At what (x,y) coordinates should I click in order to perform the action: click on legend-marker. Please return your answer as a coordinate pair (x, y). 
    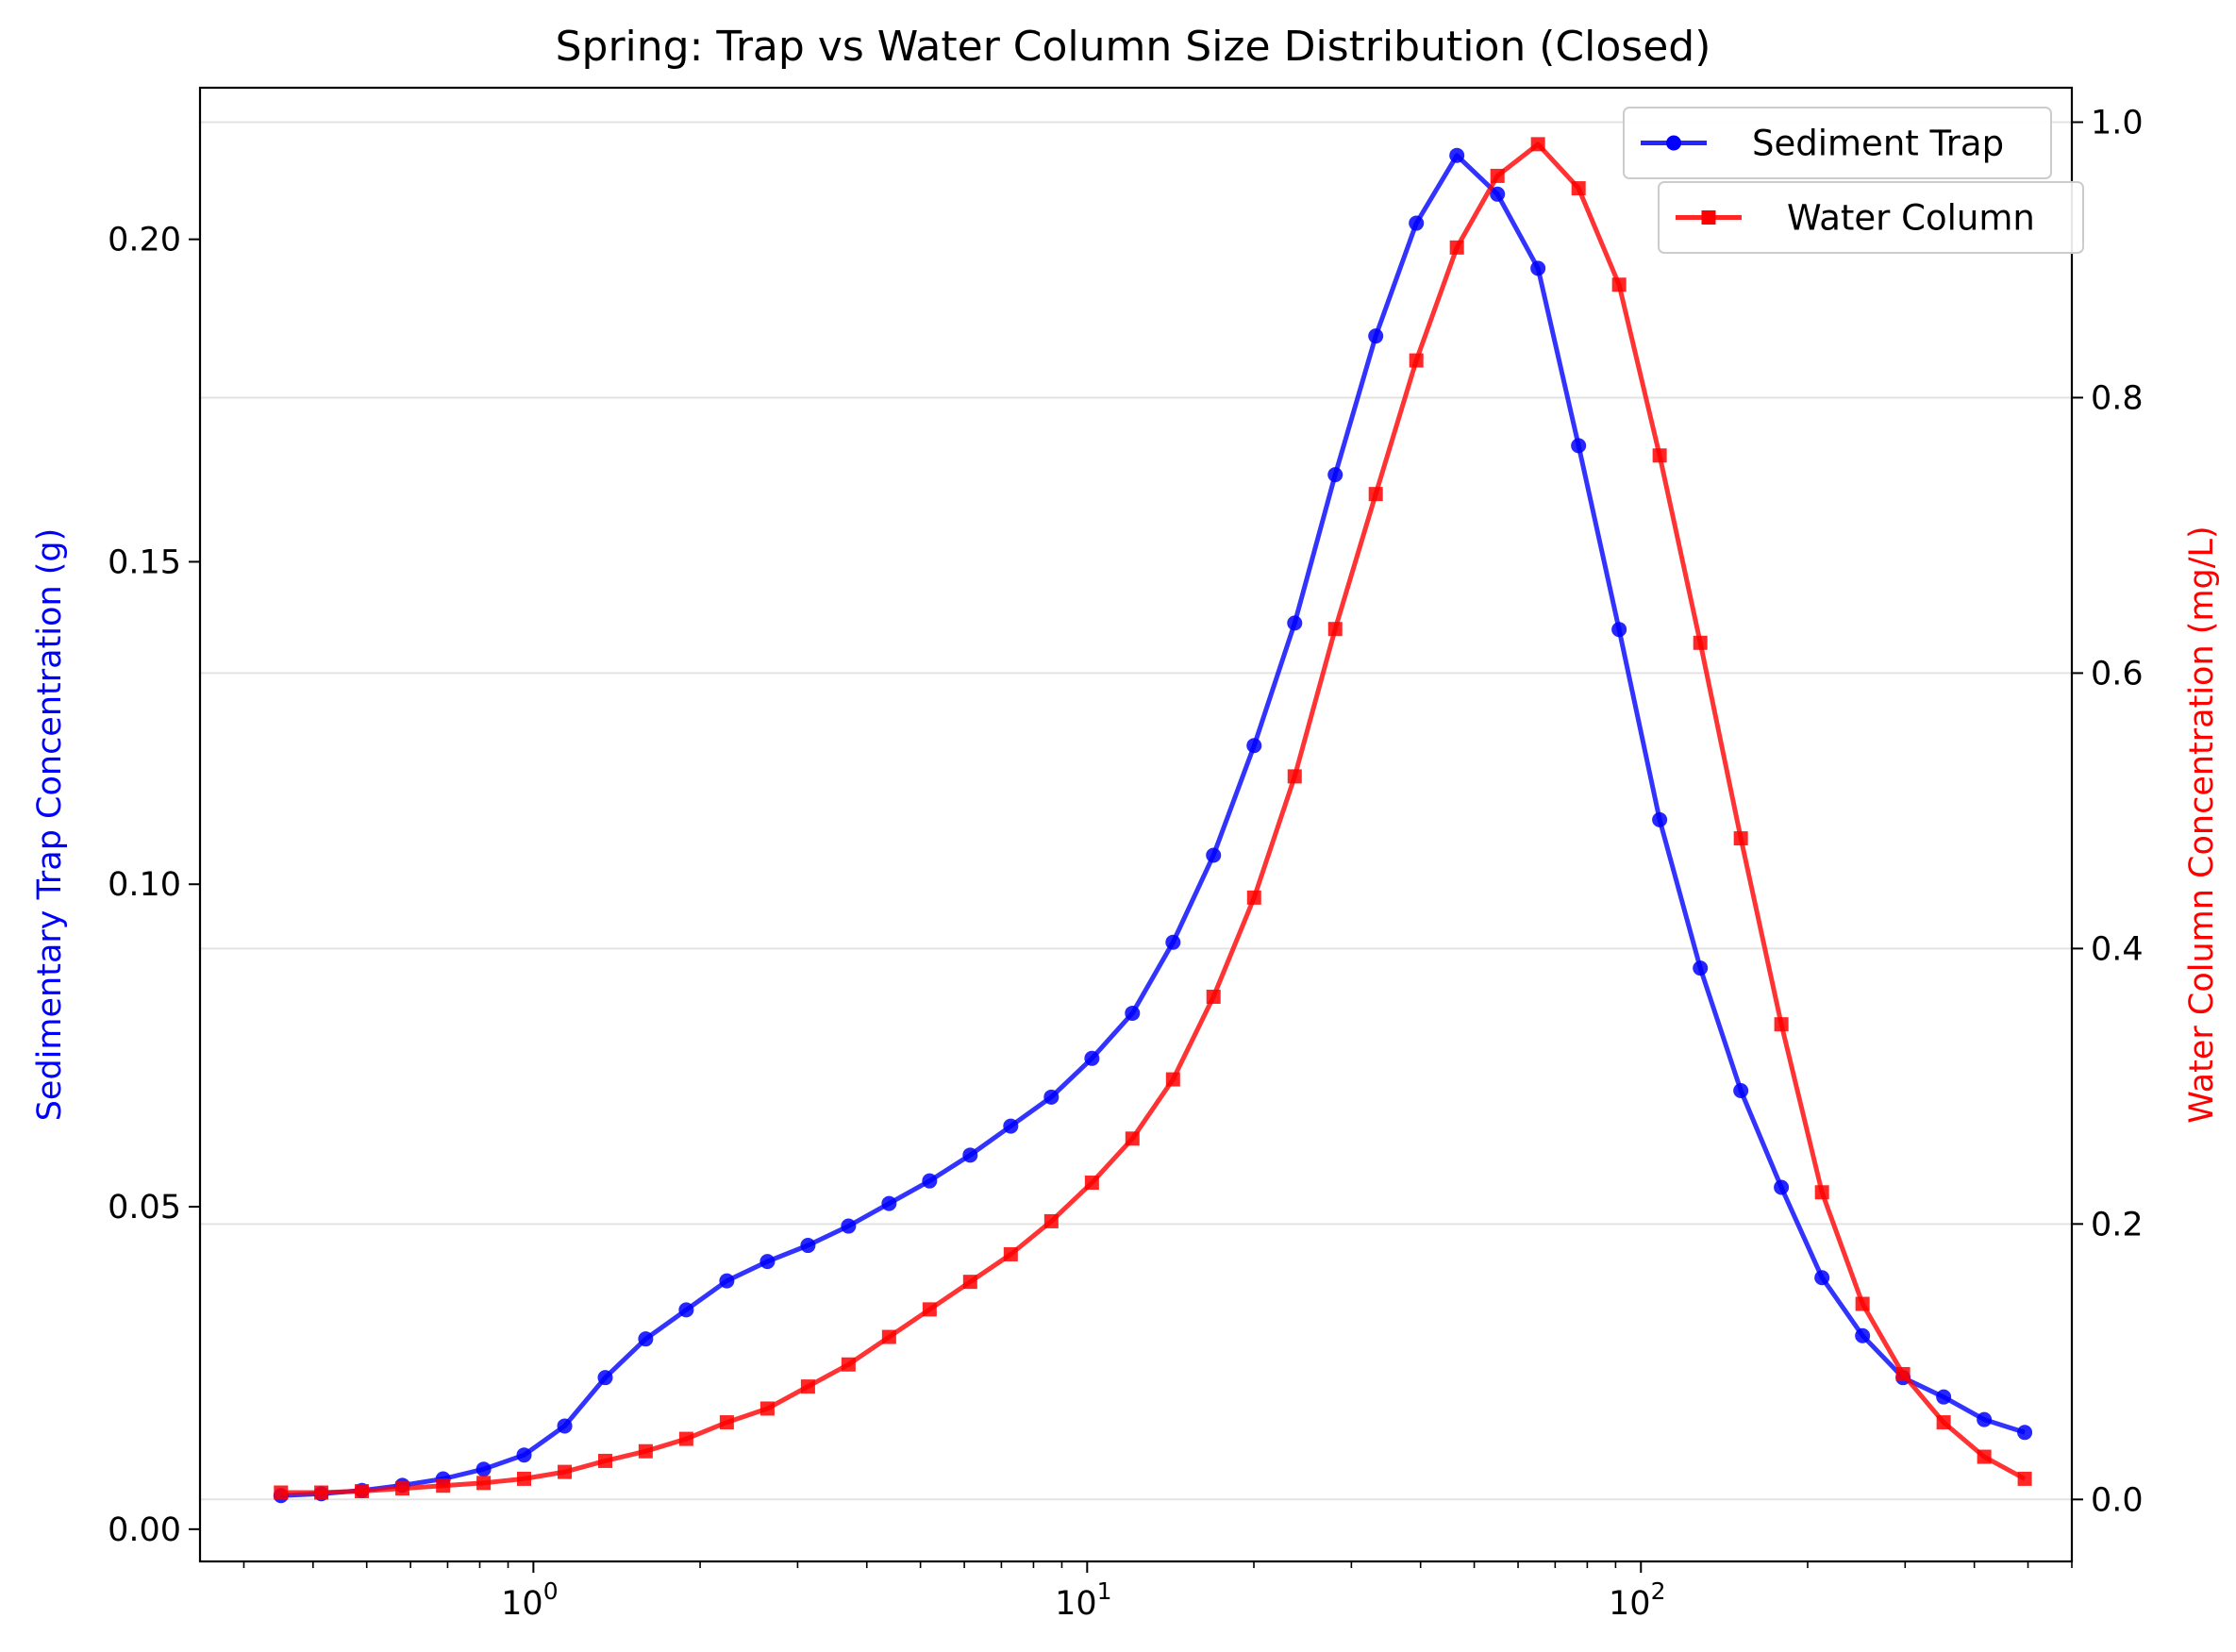
    Looking at the image, I should click on (1708, 217).